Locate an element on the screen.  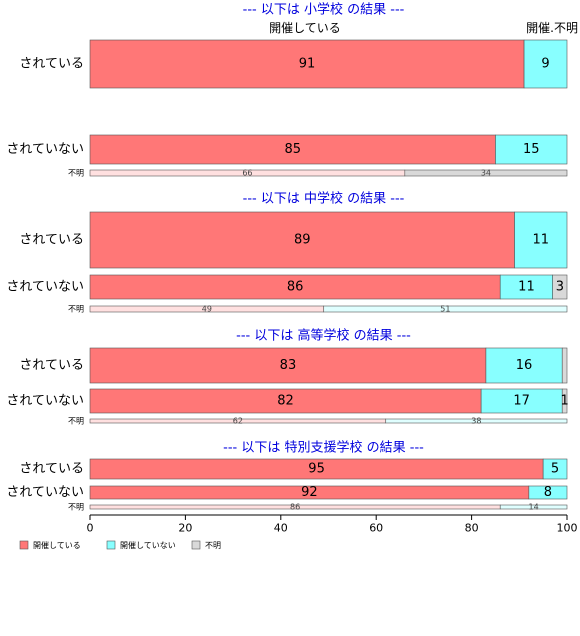
data-label: 1 is located at coordinates (564, 401).